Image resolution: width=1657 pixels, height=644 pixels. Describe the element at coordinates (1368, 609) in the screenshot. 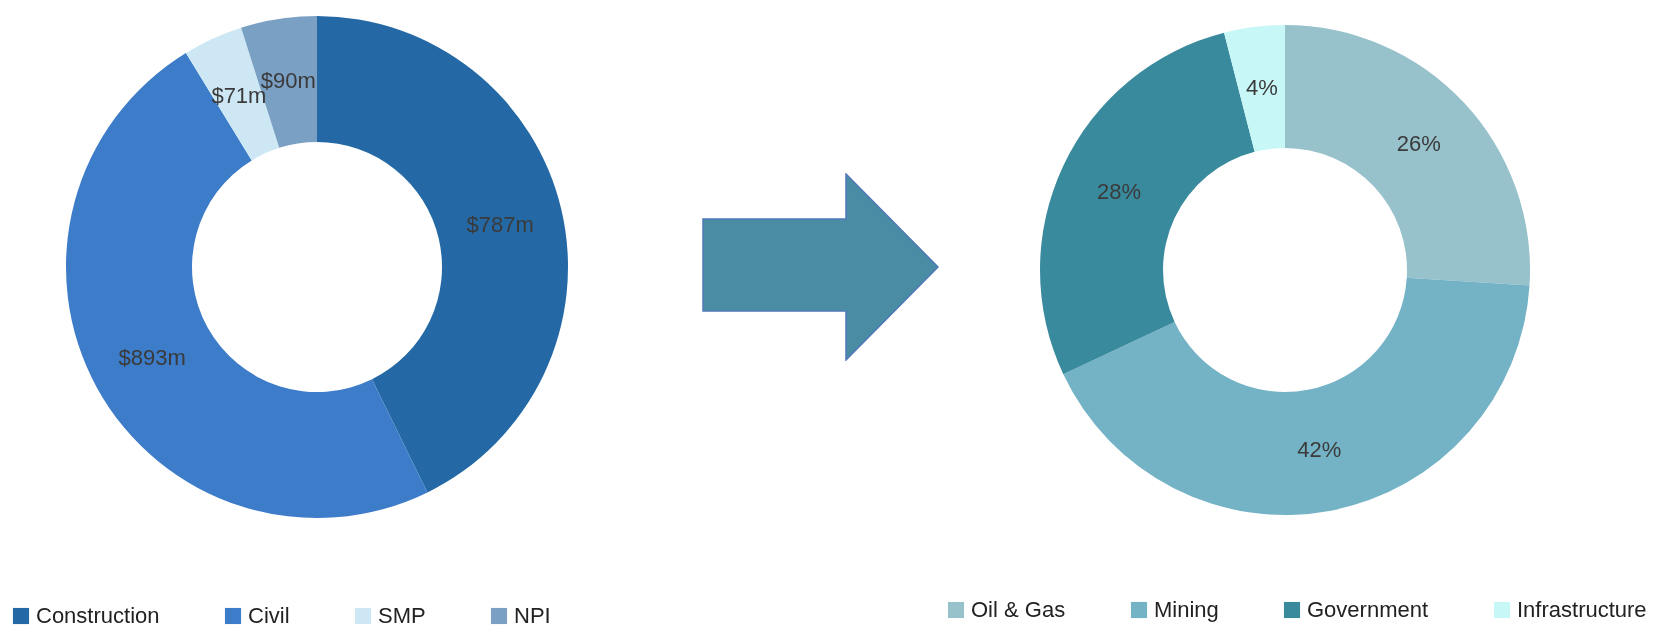

I see `legend-label: Government` at that location.